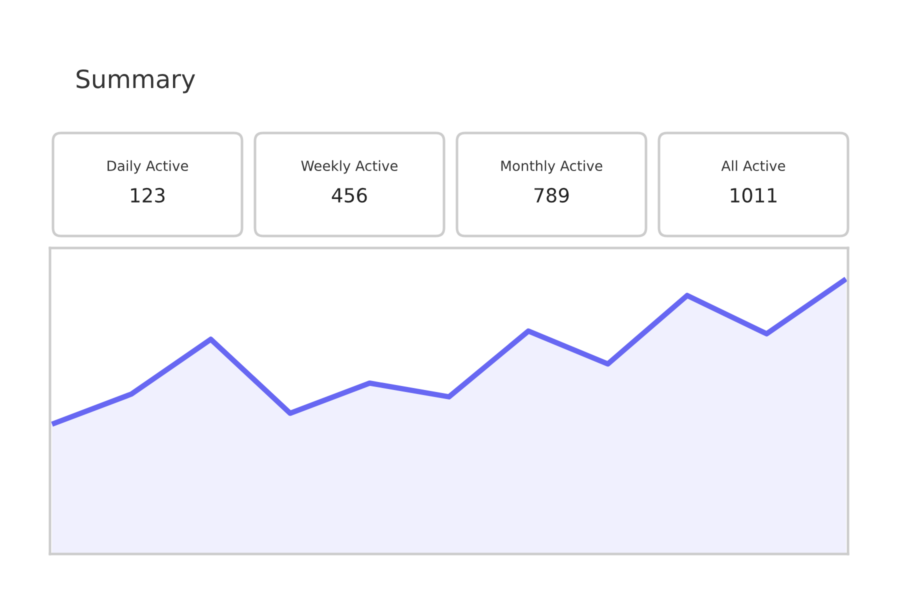 The width and height of the screenshot is (900, 600). What do you see at coordinates (551, 195) in the screenshot?
I see `data-label: 789` at bounding box center [551, 195].